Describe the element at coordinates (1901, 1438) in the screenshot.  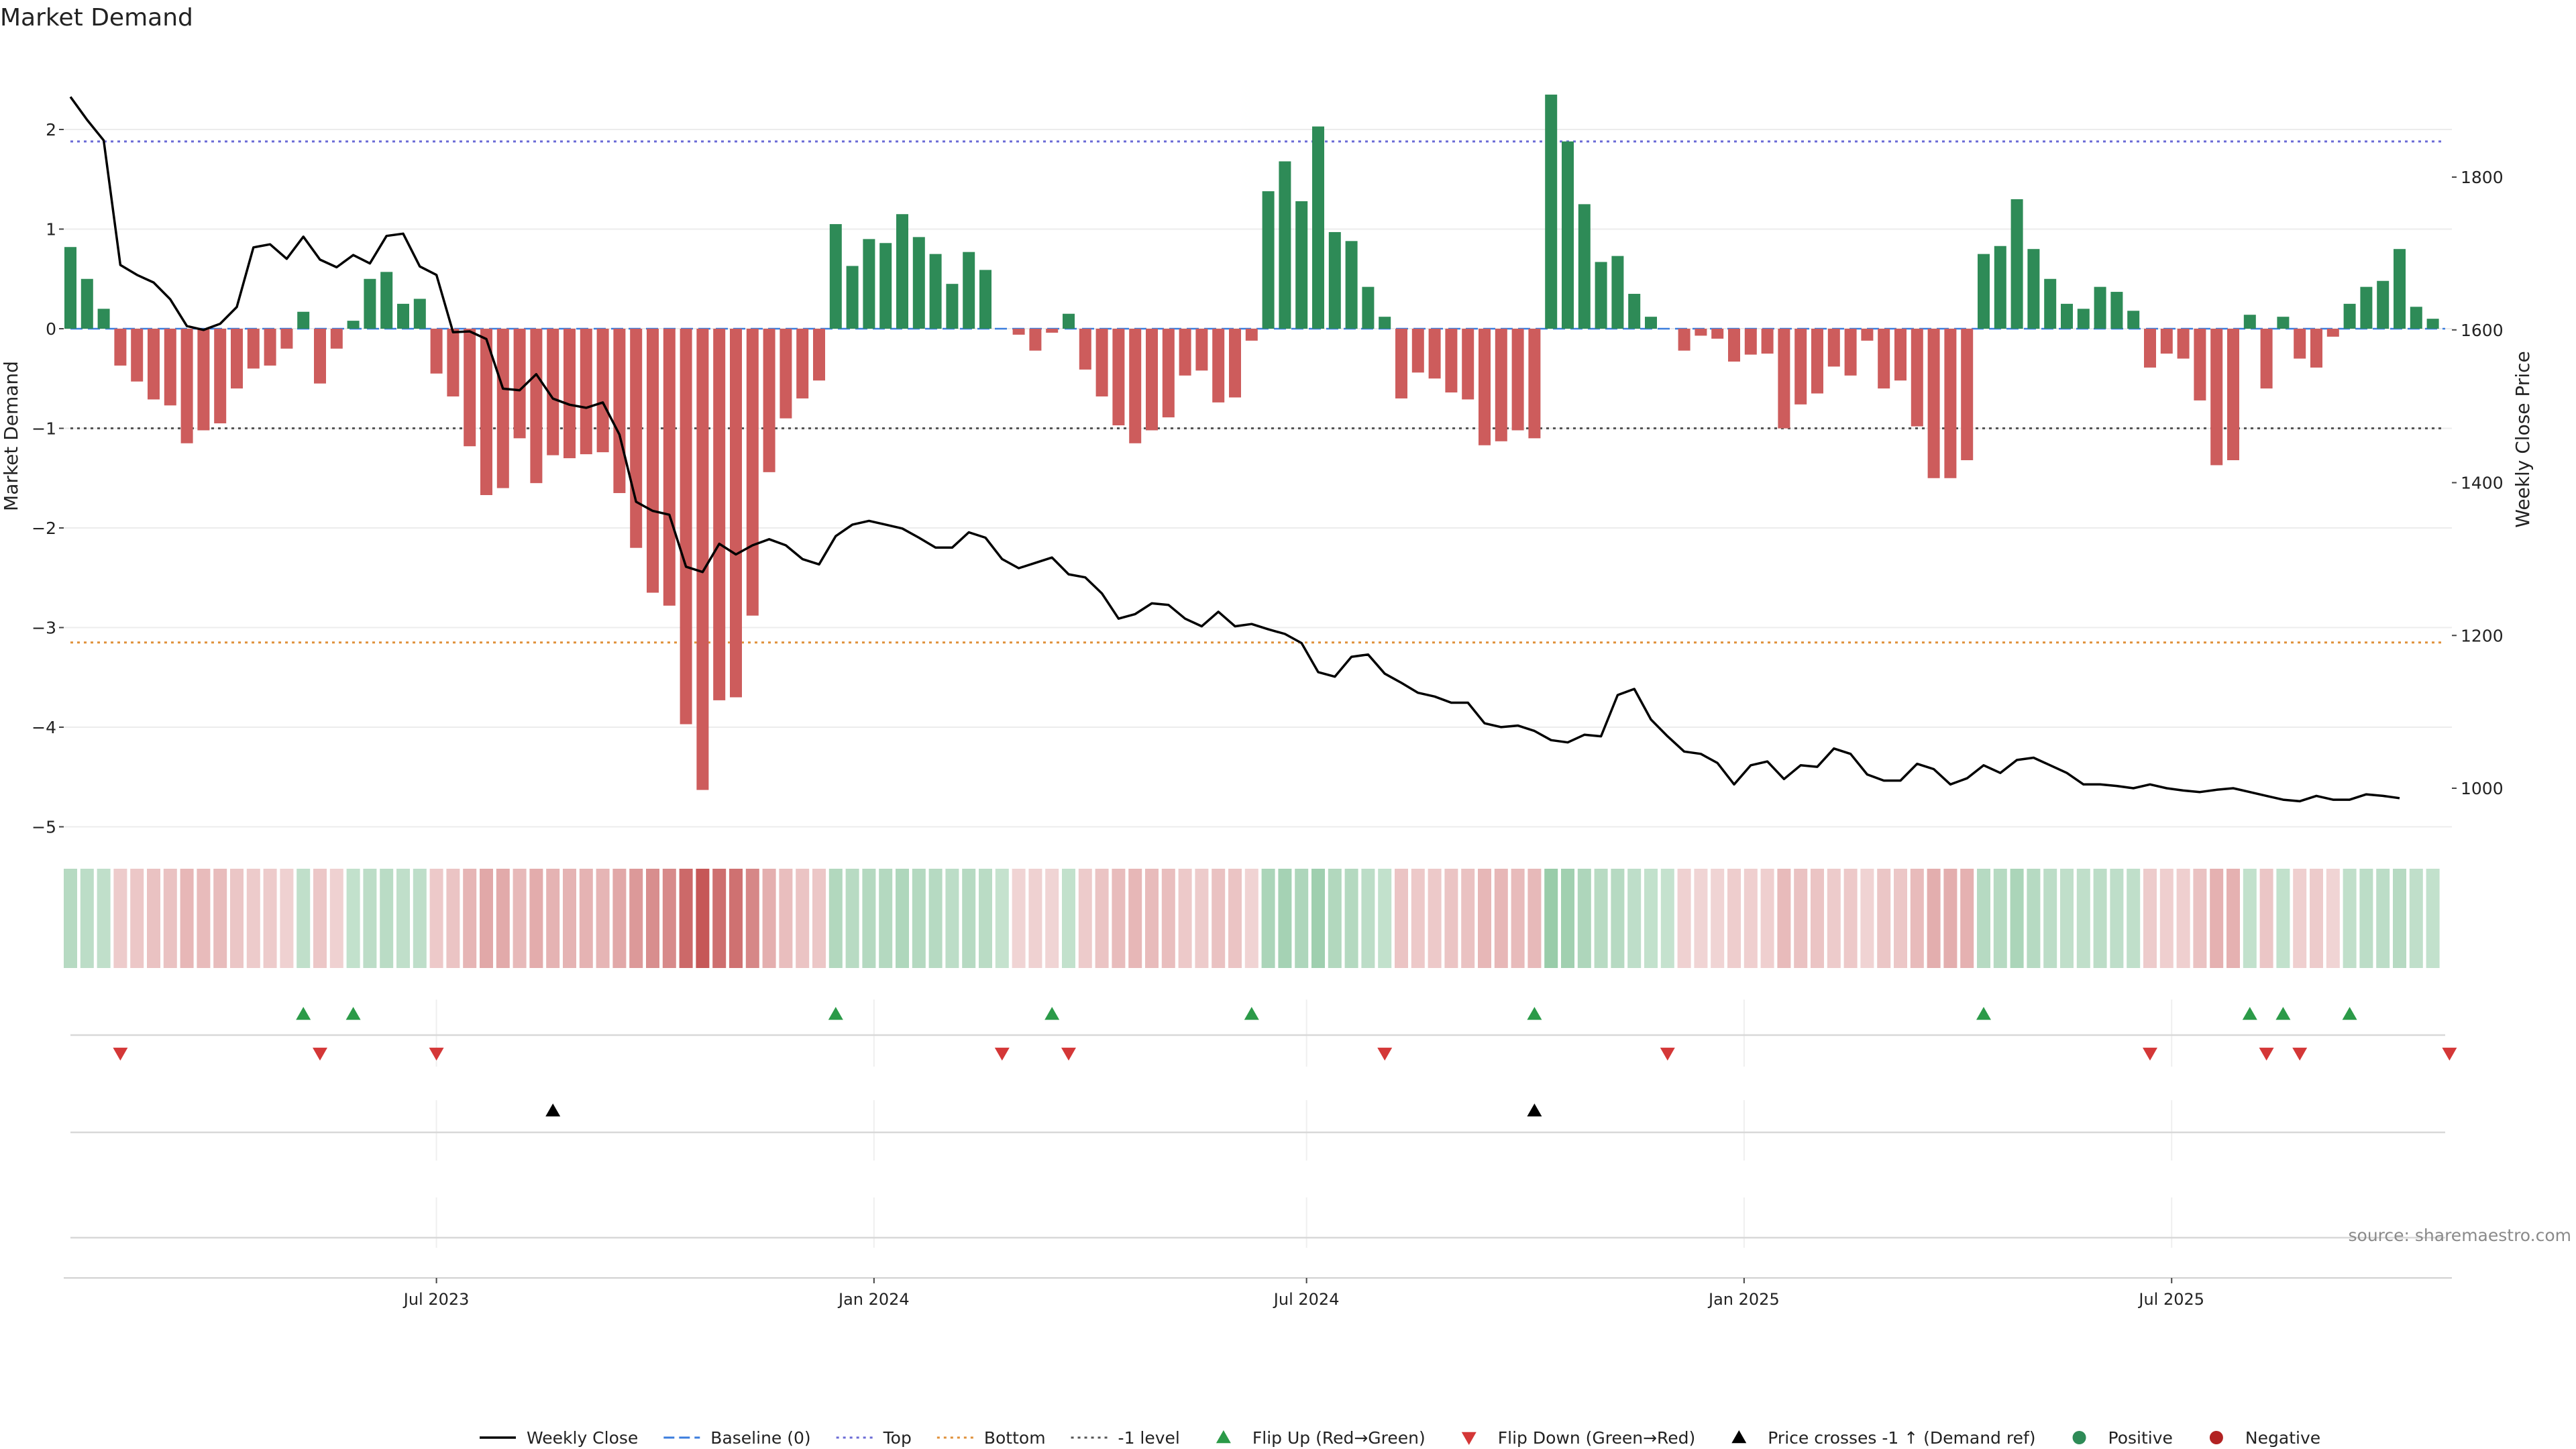
I see `legend-label: Price crosses -1 ↑ (Demand ref)` at that location.